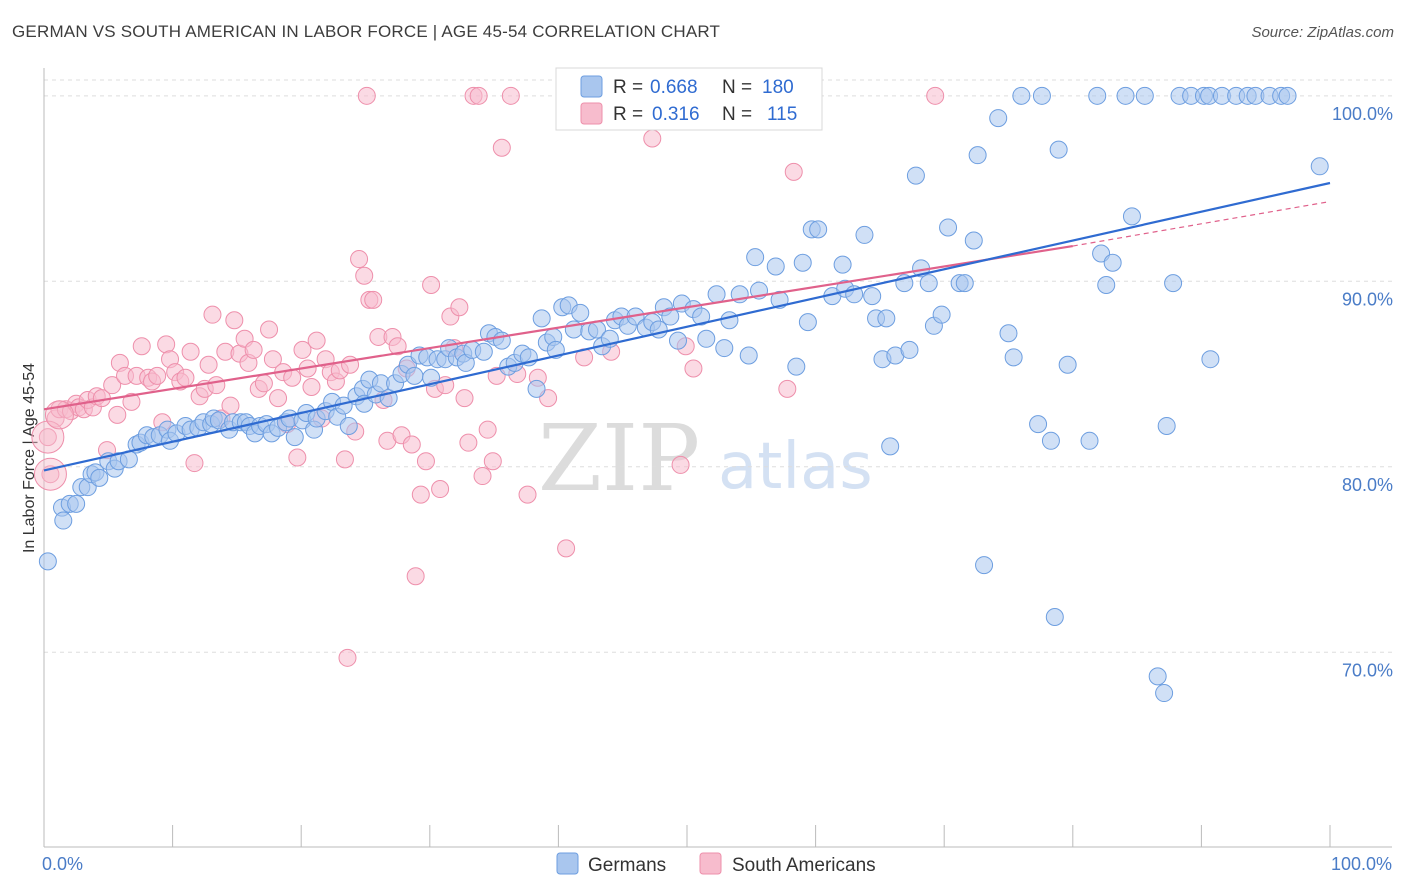 This screenshot has width=1406, height=892. Describe the element at coordinates (737, 87) in the screenshot. I see `legend-german-n-label: N =` at that location.